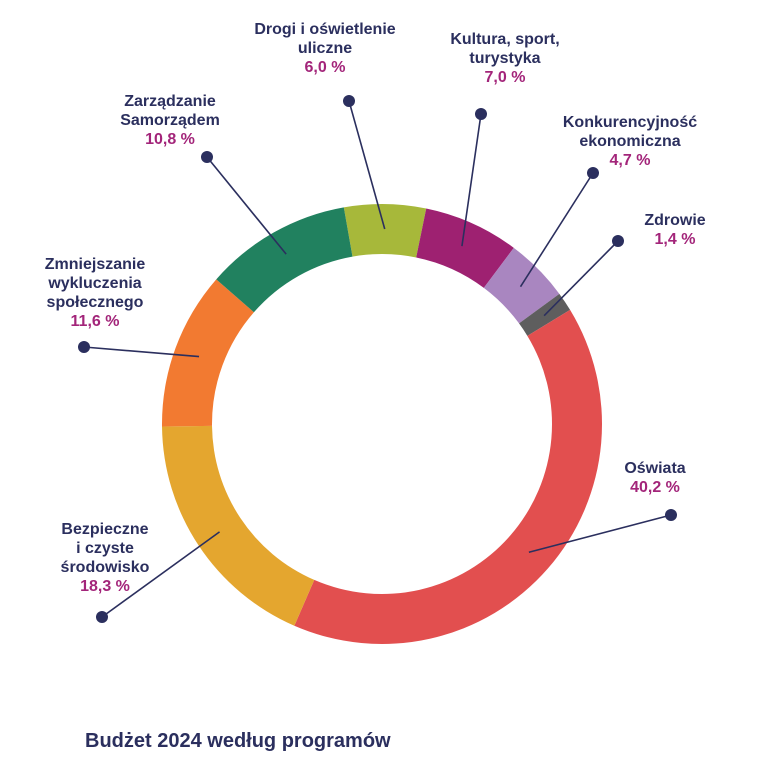 This screenshot has height=771, width=758. What do you see at coordinates (630, 122) in the screenshot?
I see `label-konkurencyjnosc-name-1: Konkurencyjność` at bounding box center [630, 122].